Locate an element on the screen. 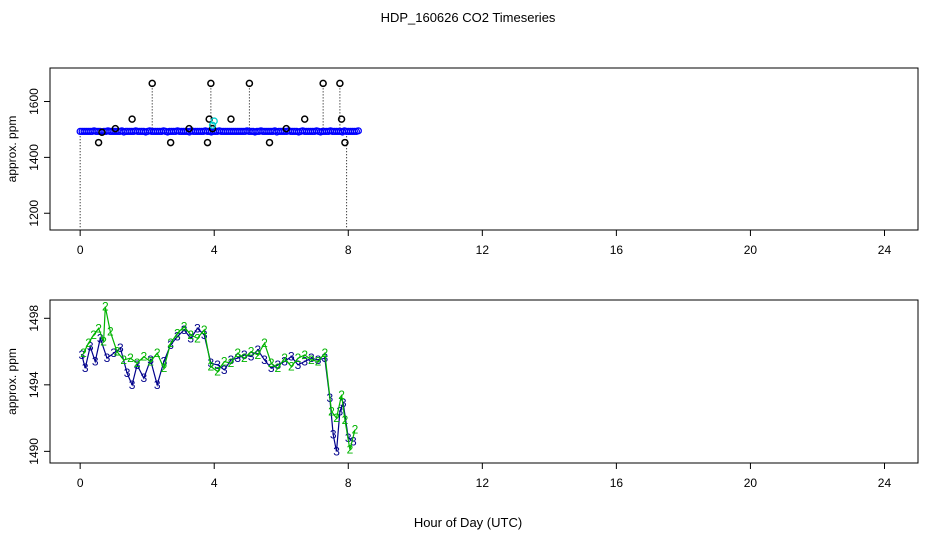 This screenshot has width=936, height=540. bottom-x-tick-label: 16 is located at coordinates (617, 483).